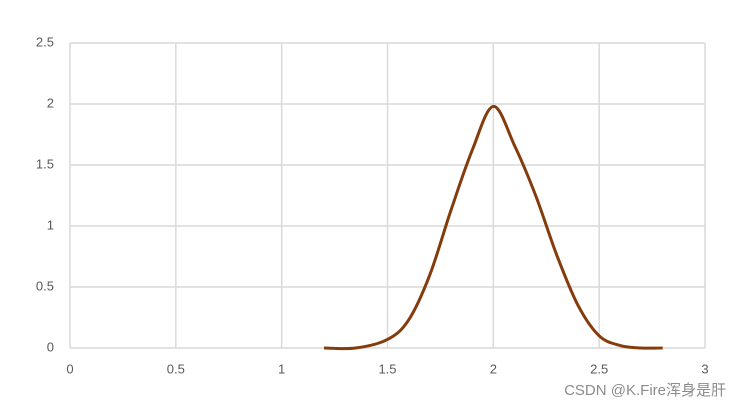 The image size is (741, 411). What do you see at coordinates (50, 346) in the screenshot?
I see `y-tick-label: 0` at bounding box center [50, 346].